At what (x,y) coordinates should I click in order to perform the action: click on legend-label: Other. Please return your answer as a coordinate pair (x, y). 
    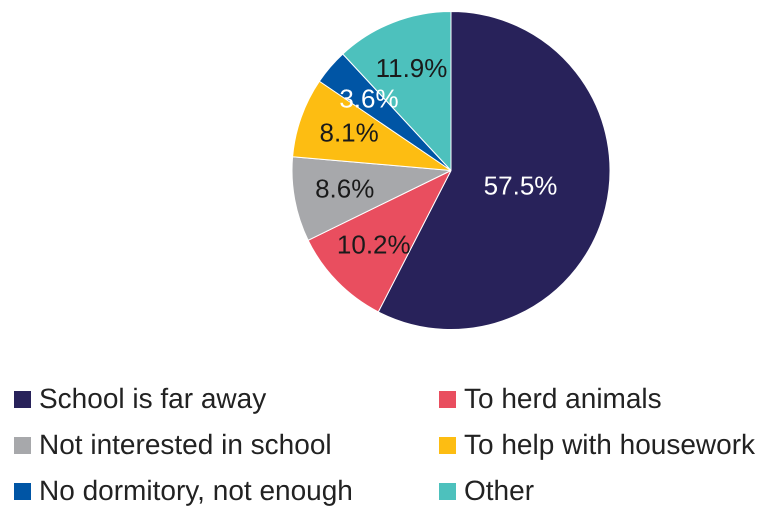
    Looking at the image, I should click on (499, 491).